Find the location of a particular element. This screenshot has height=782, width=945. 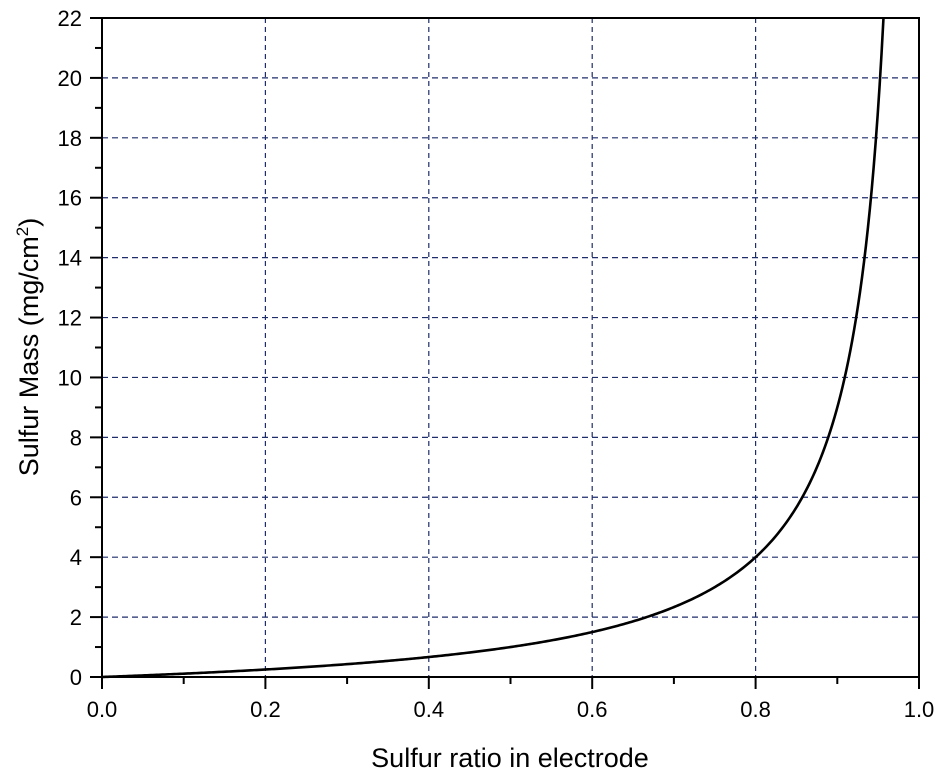

y-tick-label: 0 is located at coordinates (76, 677).